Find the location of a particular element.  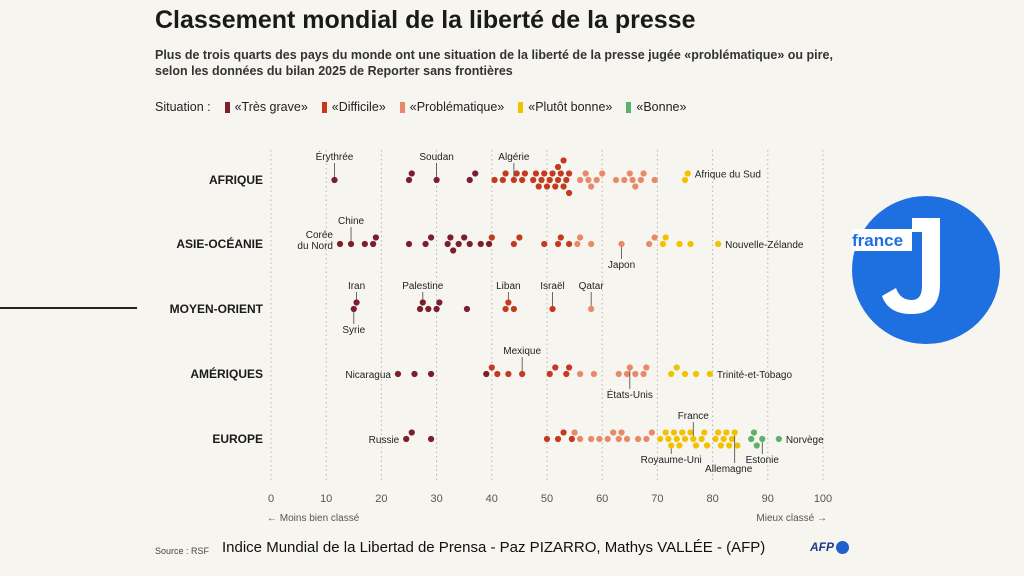

annotation-label: Israël is located at coordinates (552, 286).